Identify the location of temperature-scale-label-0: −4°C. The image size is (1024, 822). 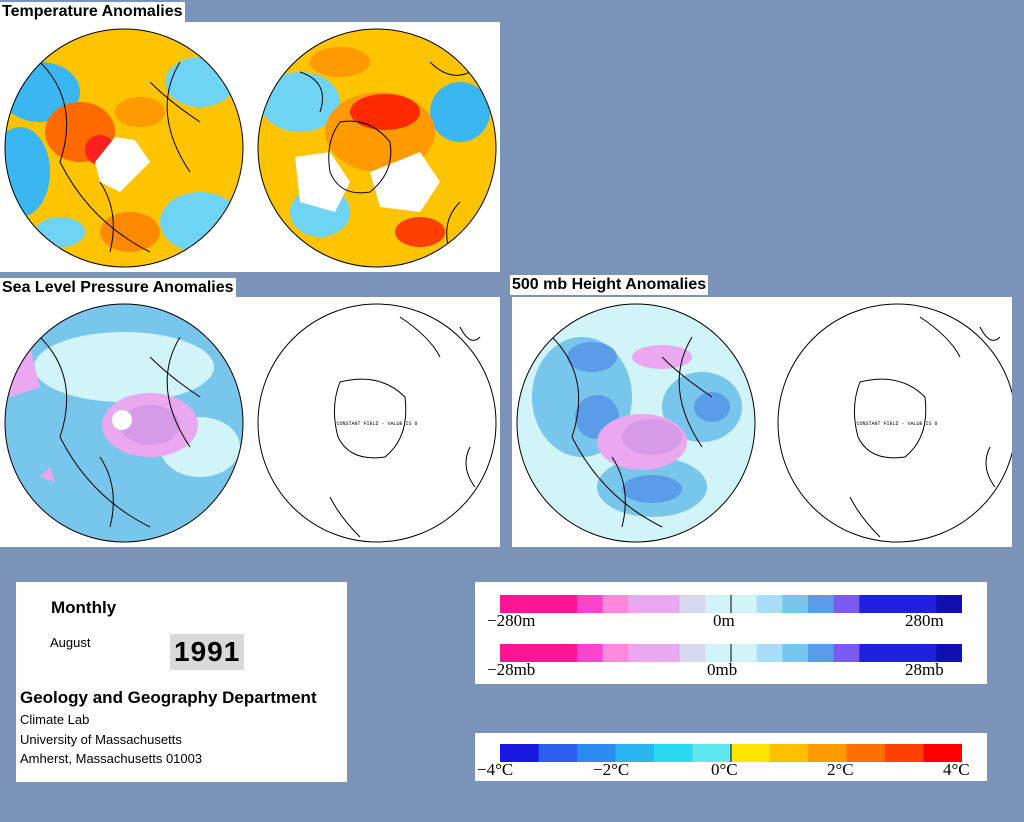
(495, 769).